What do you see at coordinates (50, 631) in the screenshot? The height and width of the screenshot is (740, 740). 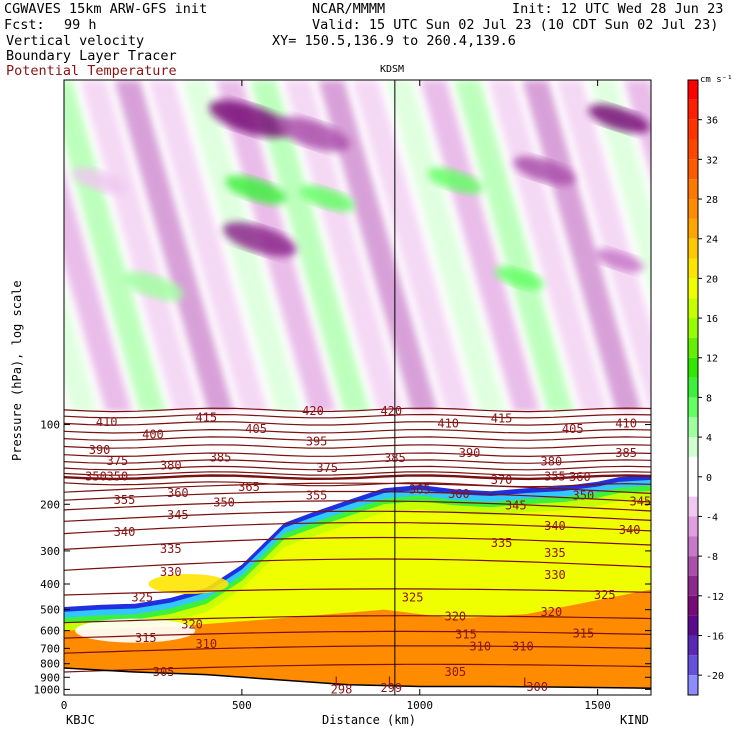 I see `y-tick-label: 600` at bounding box center [50, 631].